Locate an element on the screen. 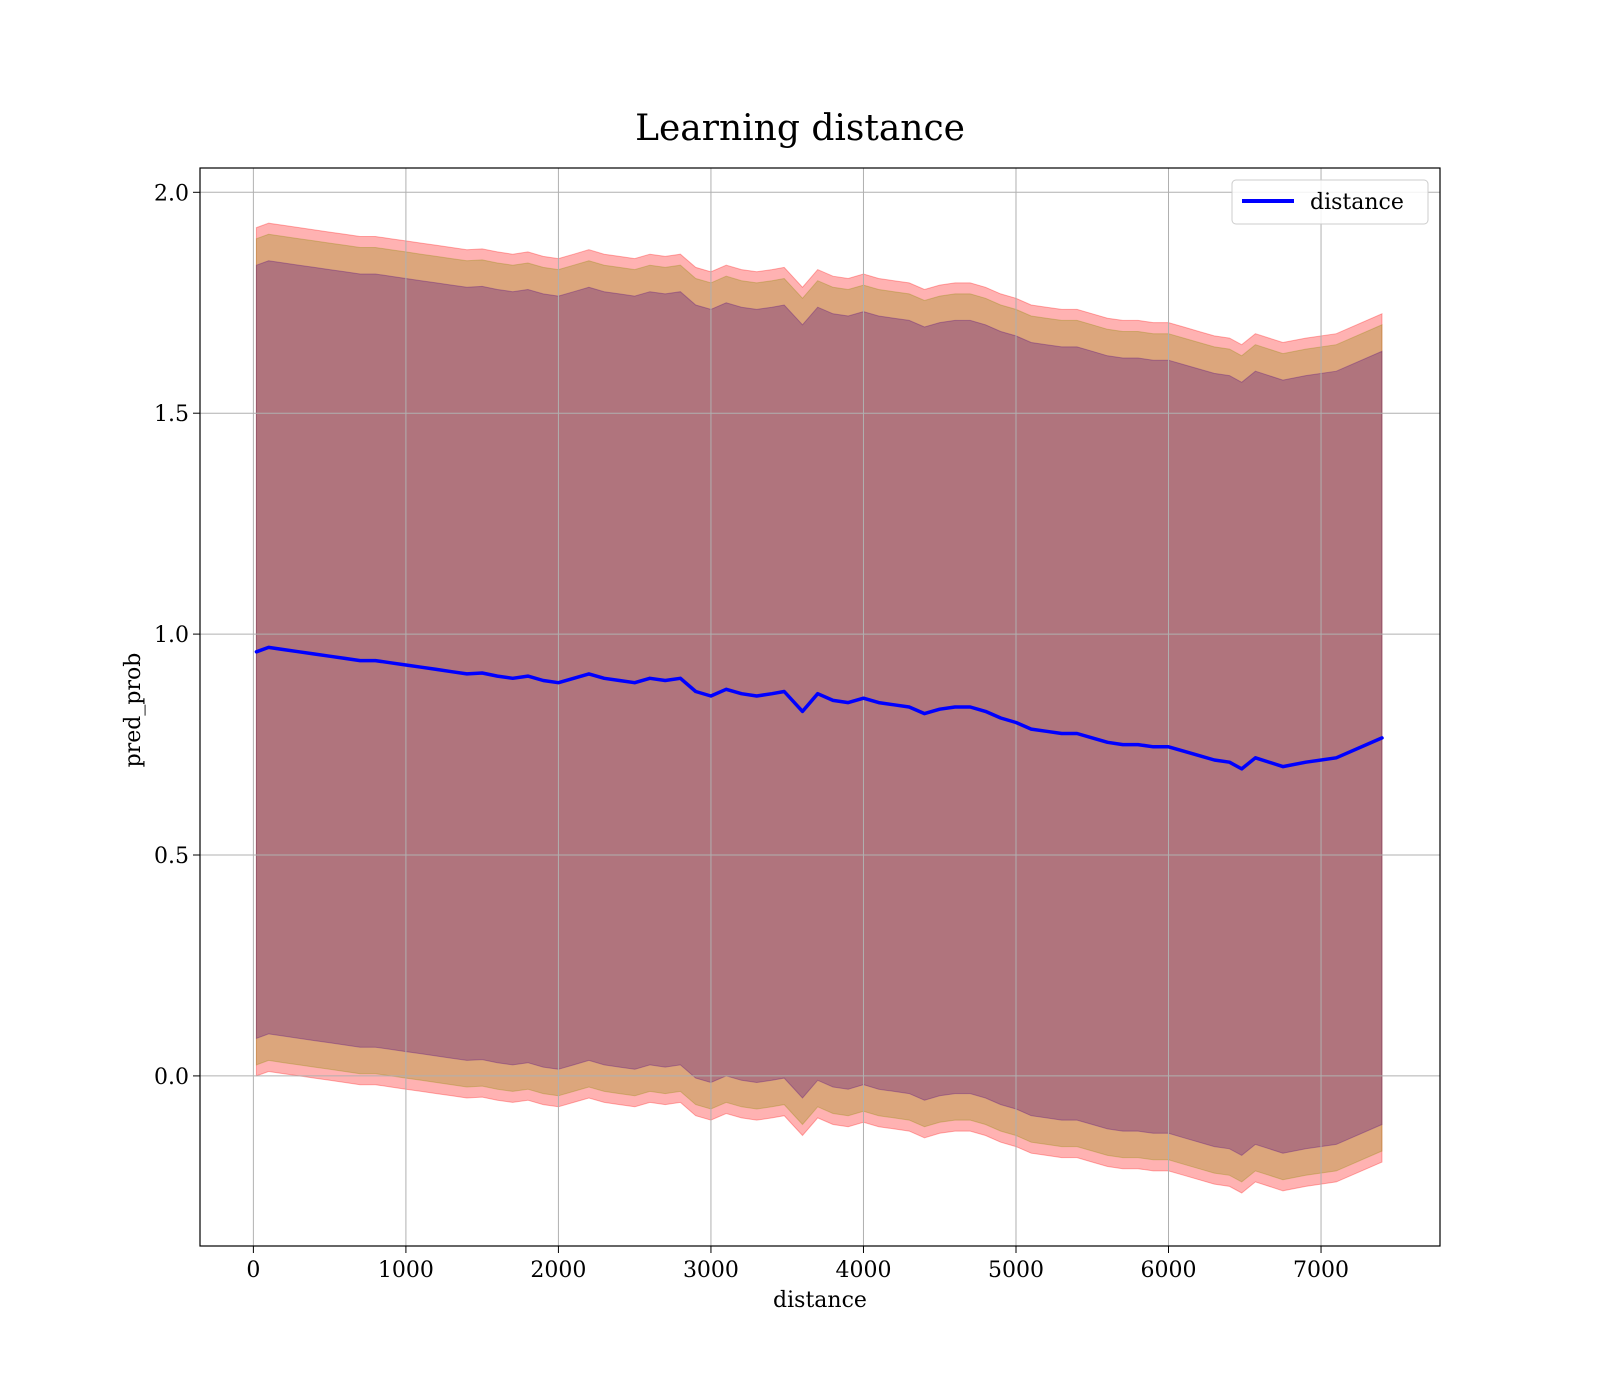 This screenshot has height=1400, width=1600. x-axis-ticks: 0 1000 2000 3000 4000 5000 6000 7000 is located at coordinates (797, 1264).